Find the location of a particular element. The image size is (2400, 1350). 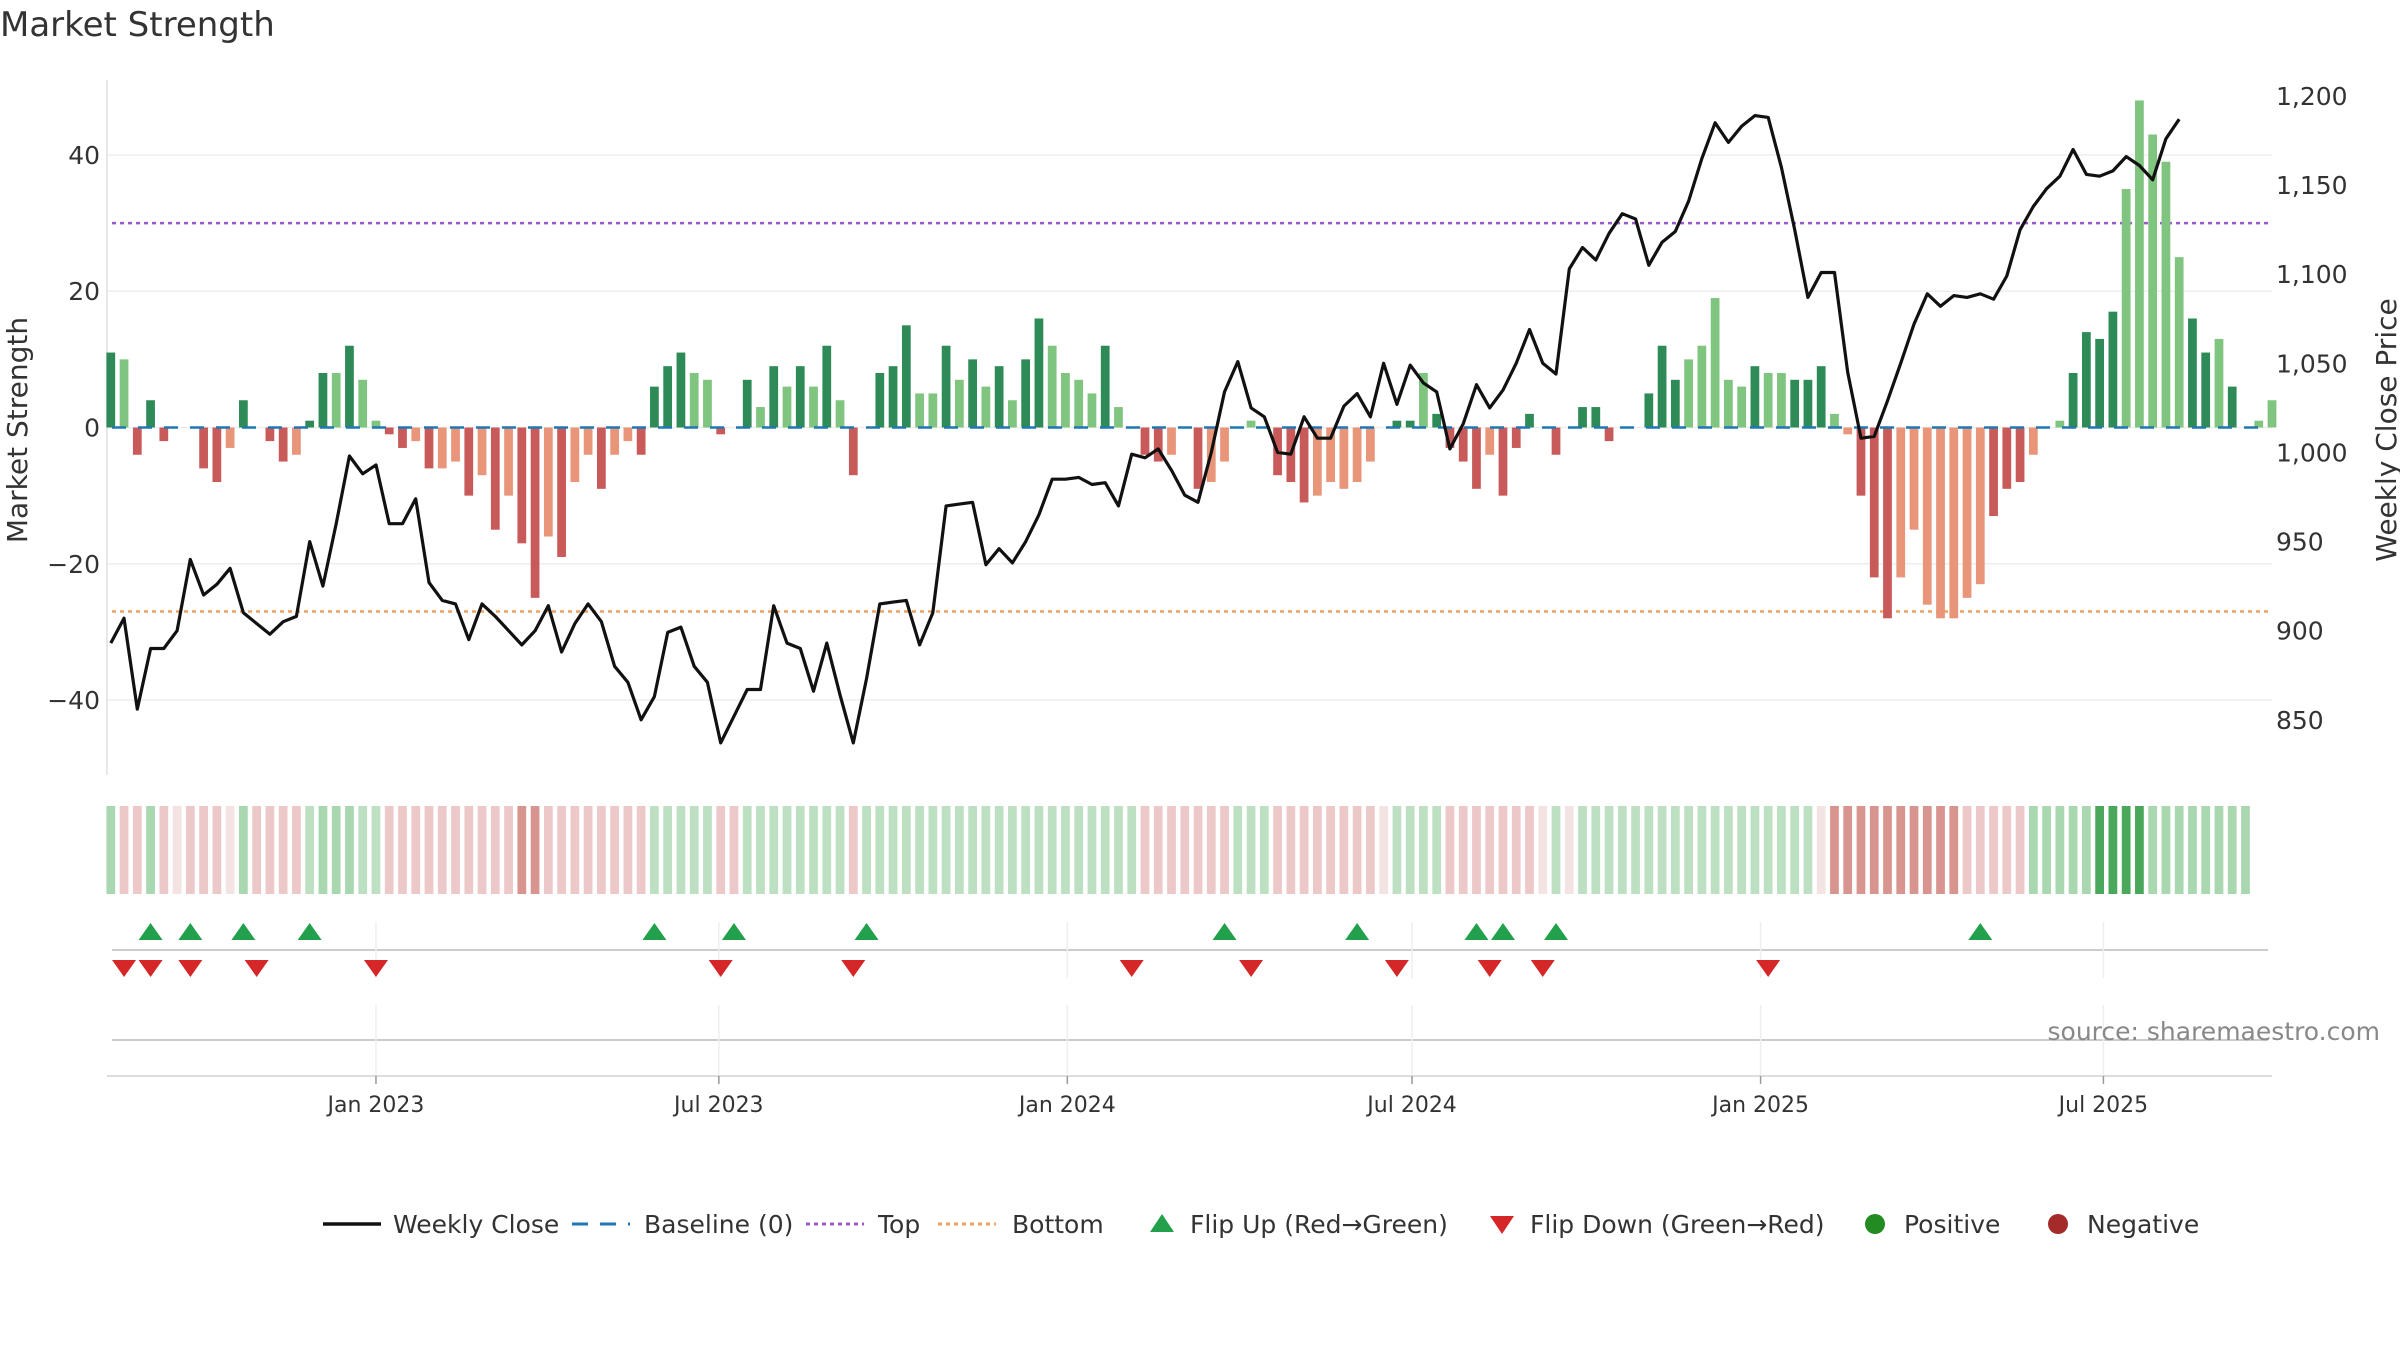

x-tick-label: Jul 2024 is located at coordinates (1411, 1105).